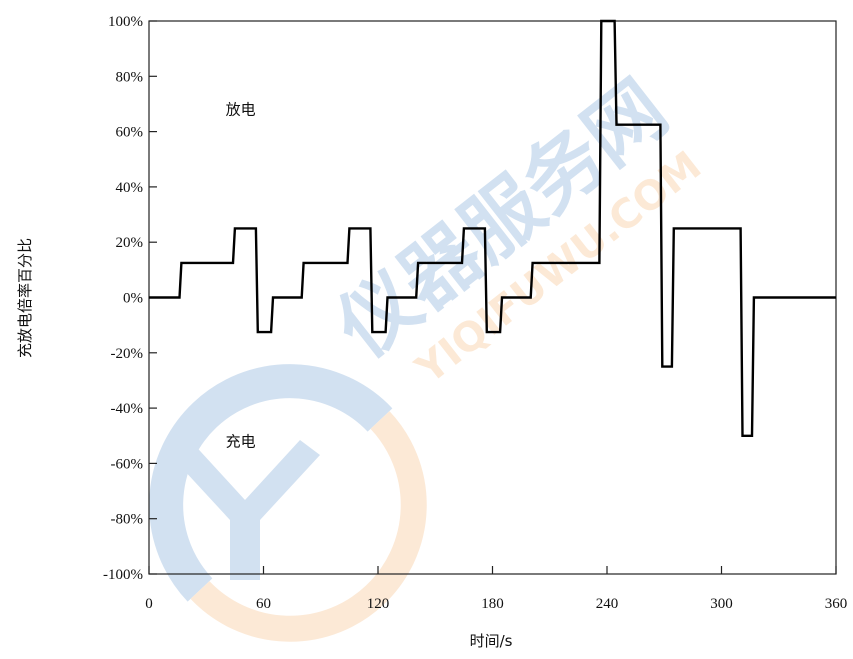 This screenshot has width=853, height=659. What do you see at coordinates (836, 604) in the screenshot?
I see `x-tick-label: 360` at bounding box center [836, 604].